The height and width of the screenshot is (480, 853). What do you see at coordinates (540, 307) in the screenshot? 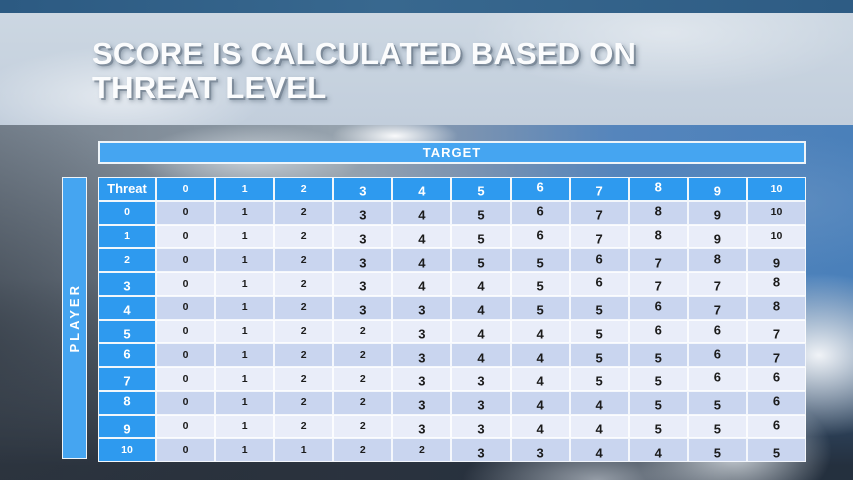
I see `score-cell-r4-c6: 5` at bounding box center [540, 307].